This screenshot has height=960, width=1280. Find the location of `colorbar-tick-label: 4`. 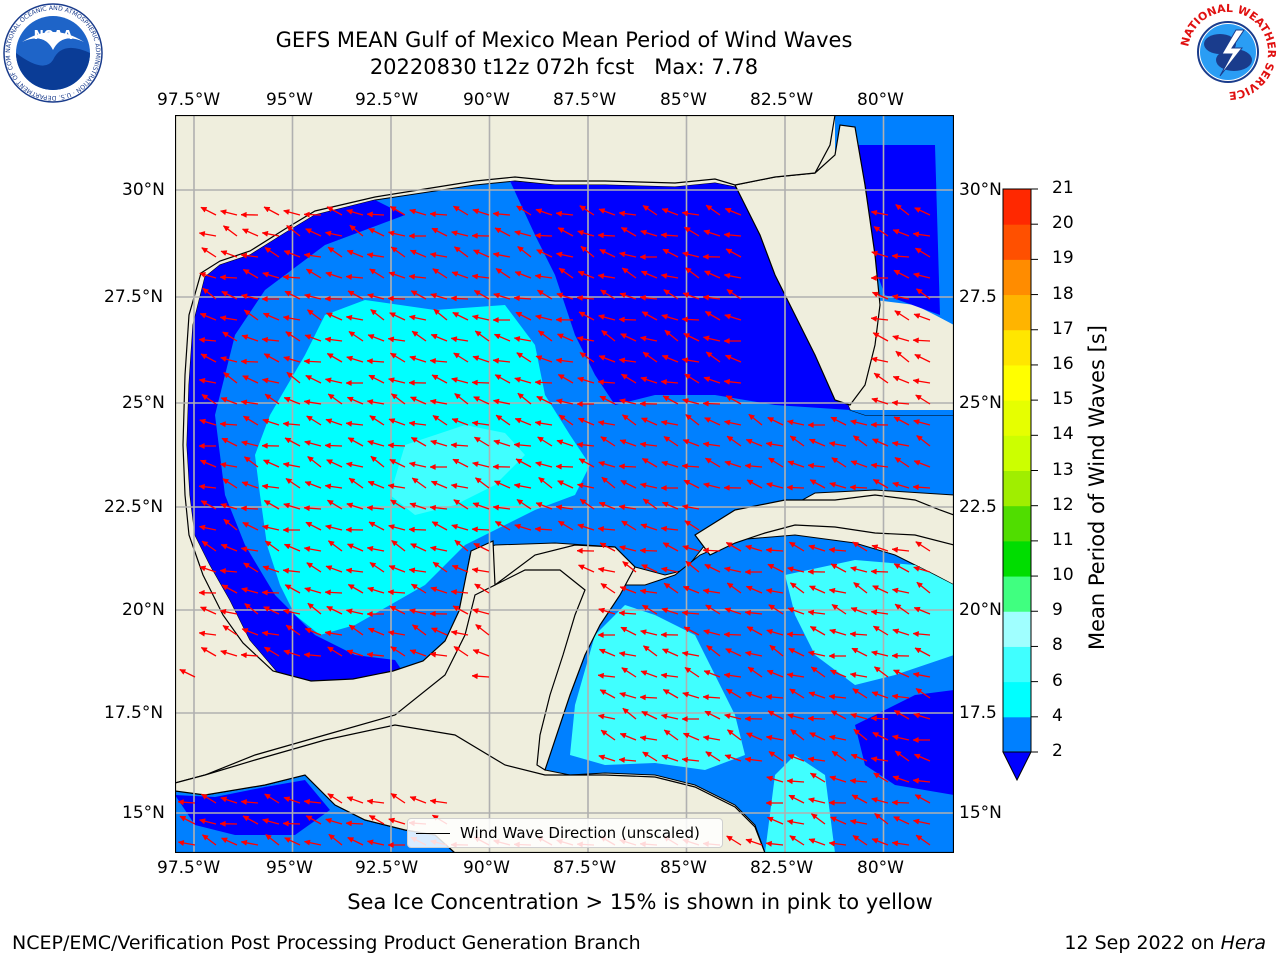

colorbar-tick-label: 4 is located at coordinates (1057, 715).